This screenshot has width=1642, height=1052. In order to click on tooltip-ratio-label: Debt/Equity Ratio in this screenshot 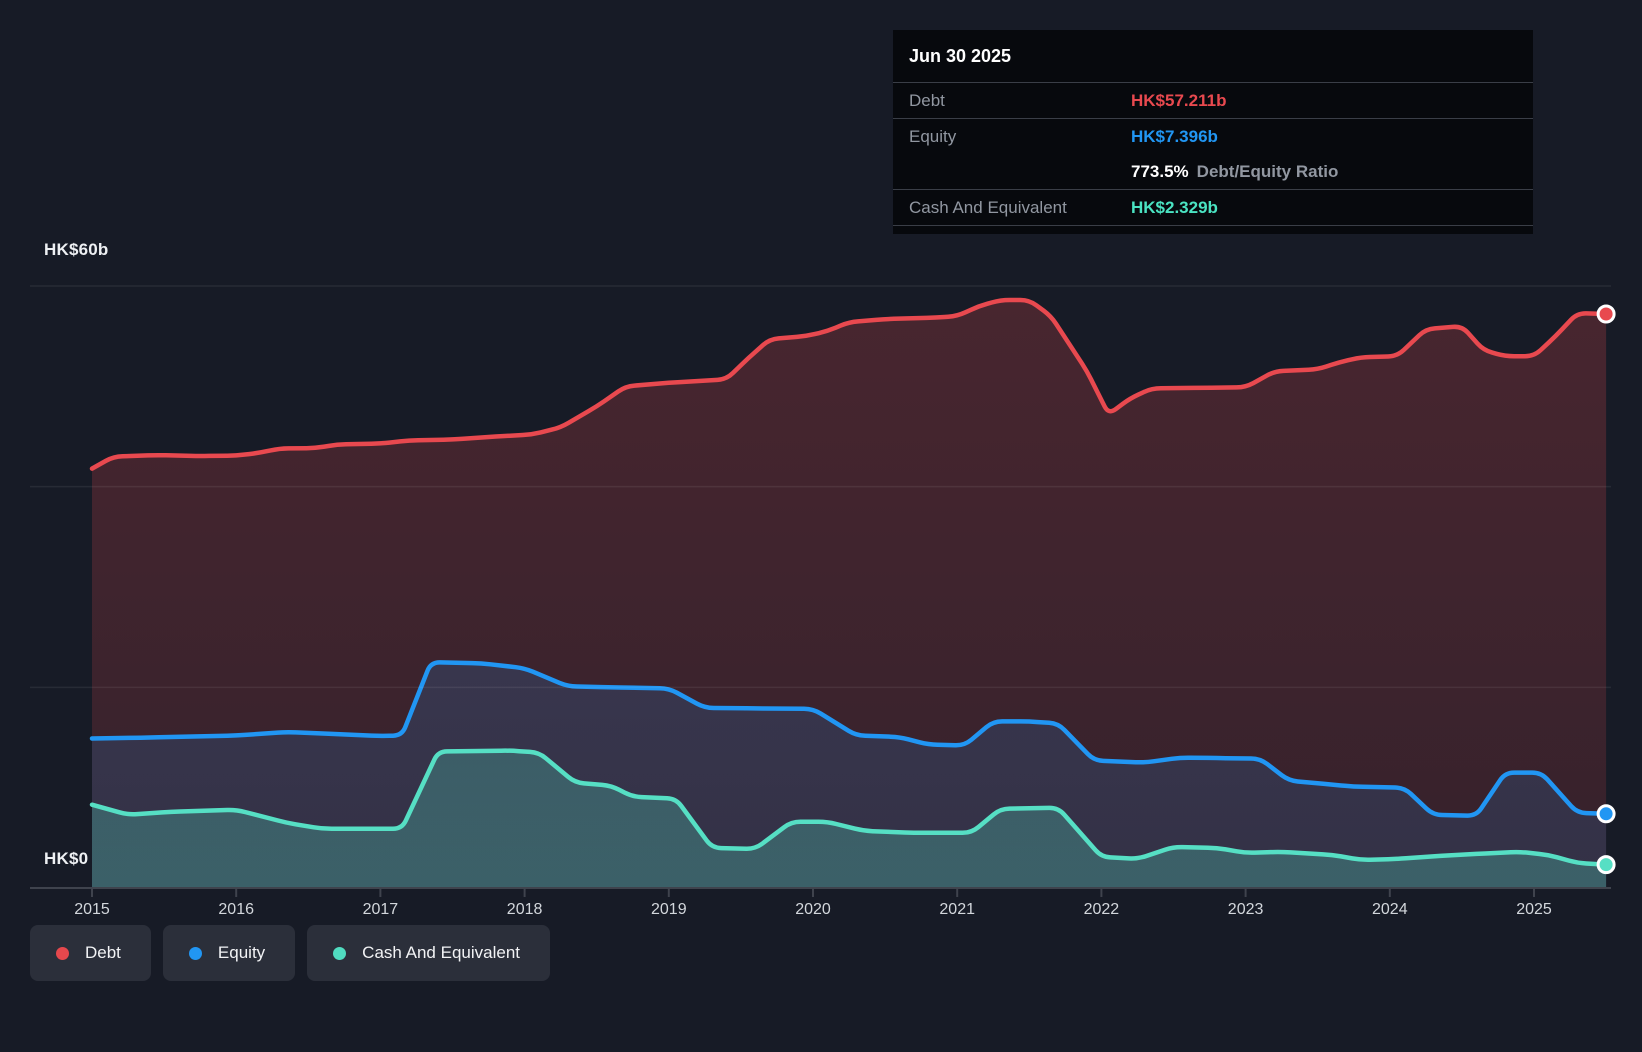, I will do `click(1267, 171)`.